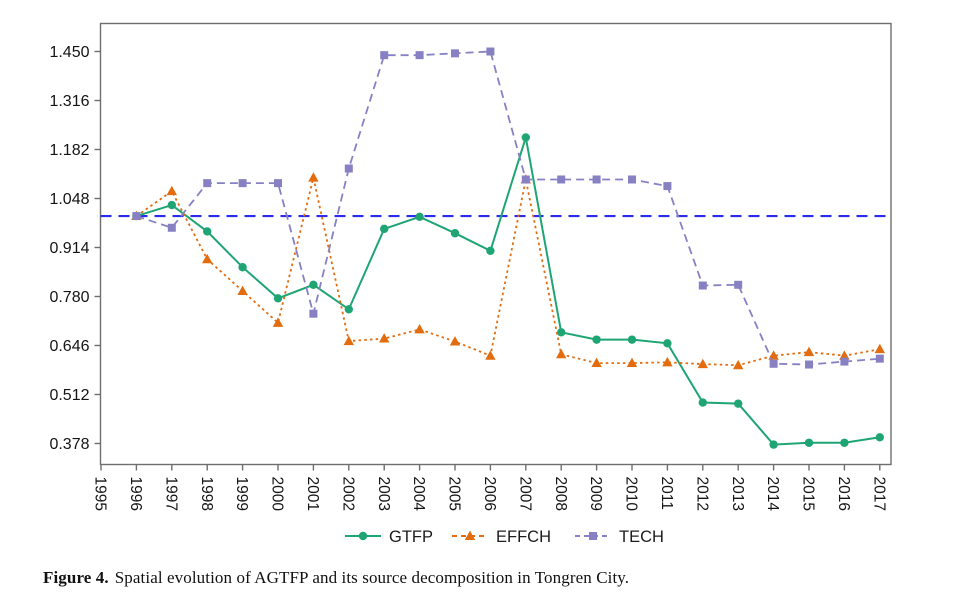  What do you see at coordinates (69, 150) in the screenshot?
I see `y-tick-label: 1.182` at bounding box center [69, 150].